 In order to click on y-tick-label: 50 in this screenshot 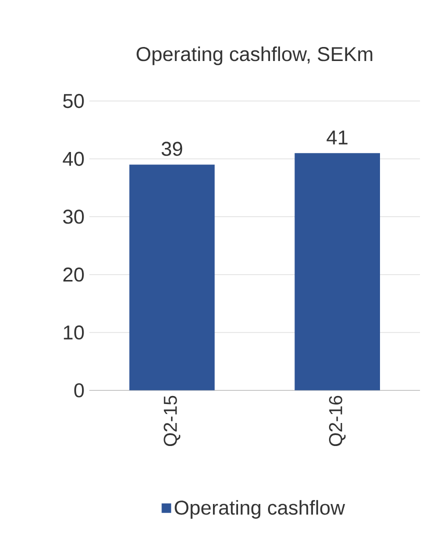, I will do `click(73, 101)`.